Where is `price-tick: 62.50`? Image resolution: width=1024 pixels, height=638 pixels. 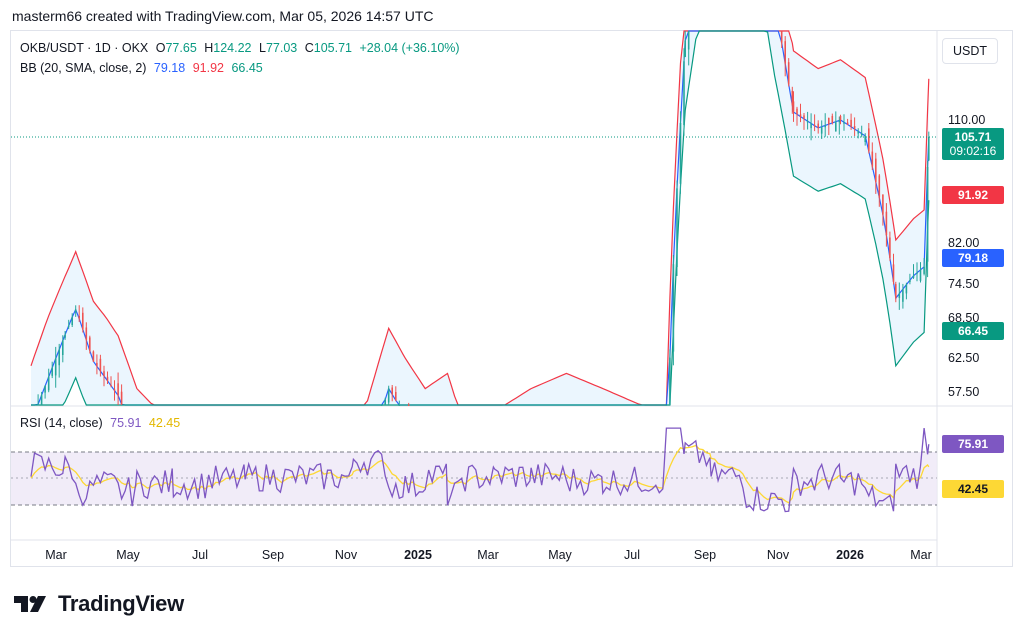
price-tick: 62.50 is located at coordinates (964, 358).